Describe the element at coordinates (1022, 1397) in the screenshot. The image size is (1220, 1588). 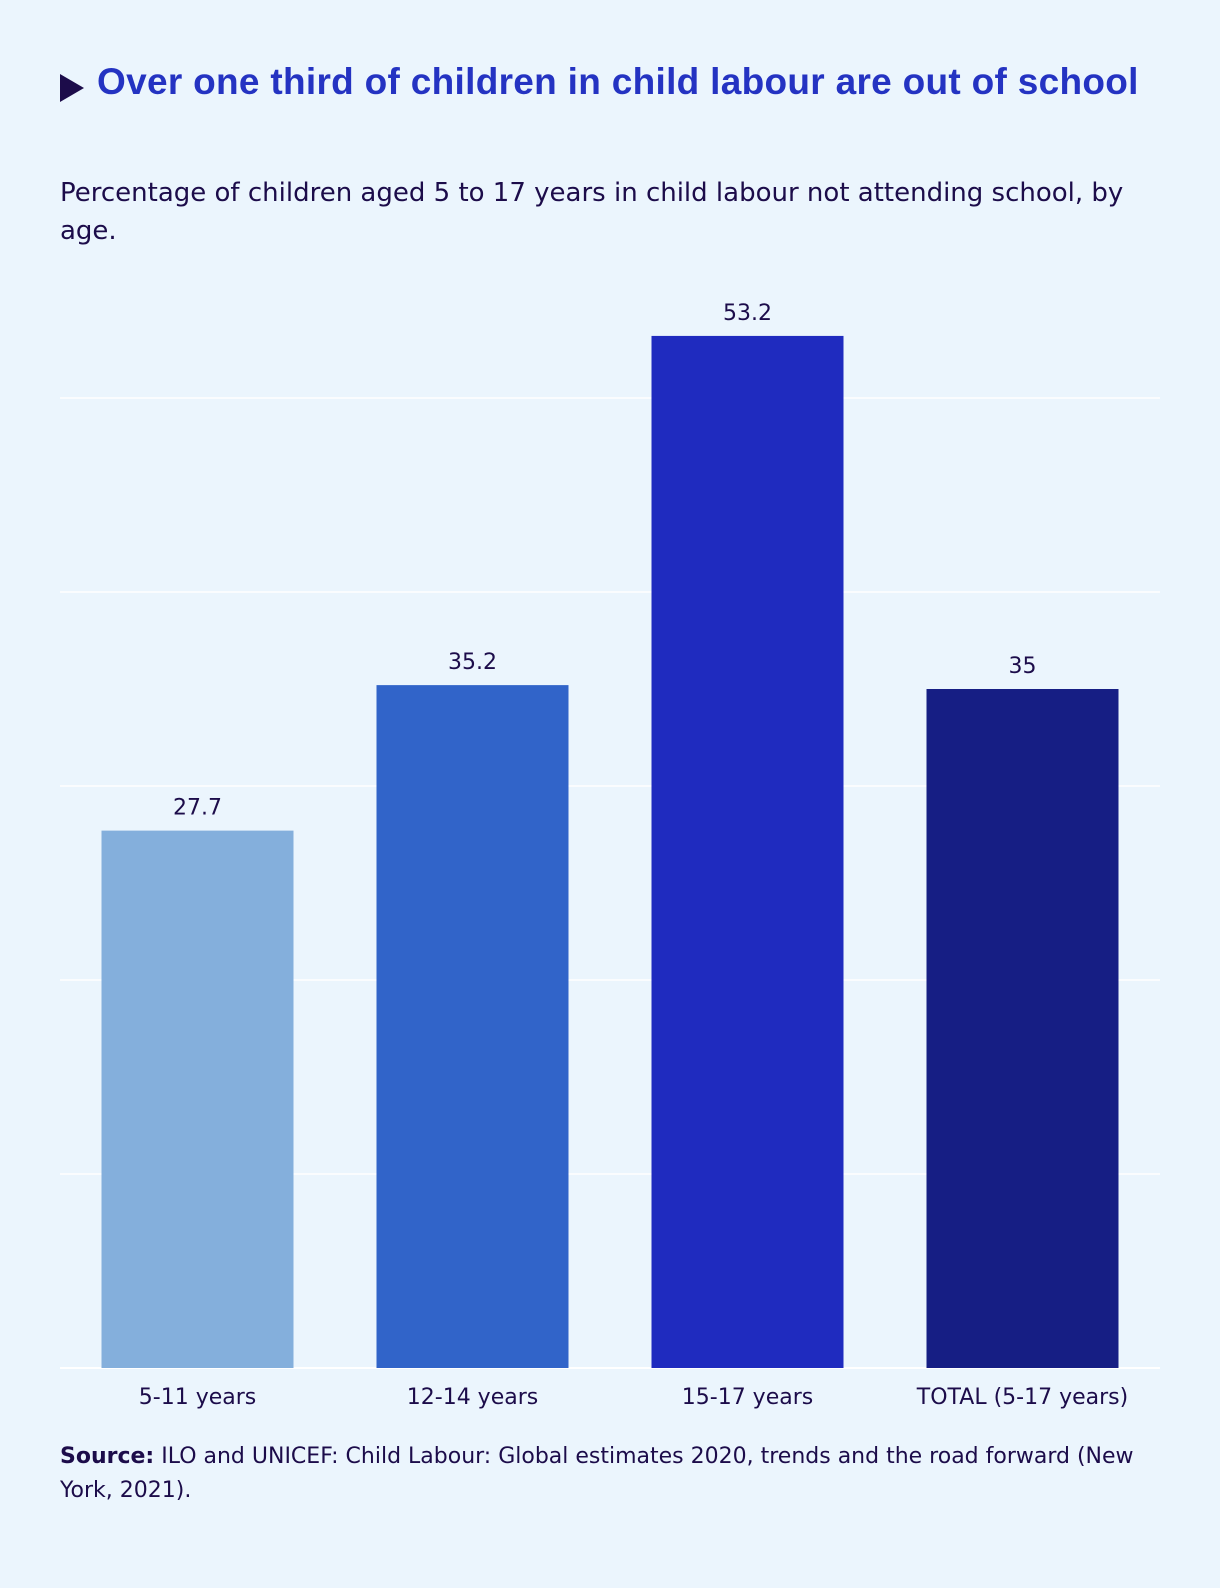
I see `category-label: TOTAL (5-17 years)` at that location.